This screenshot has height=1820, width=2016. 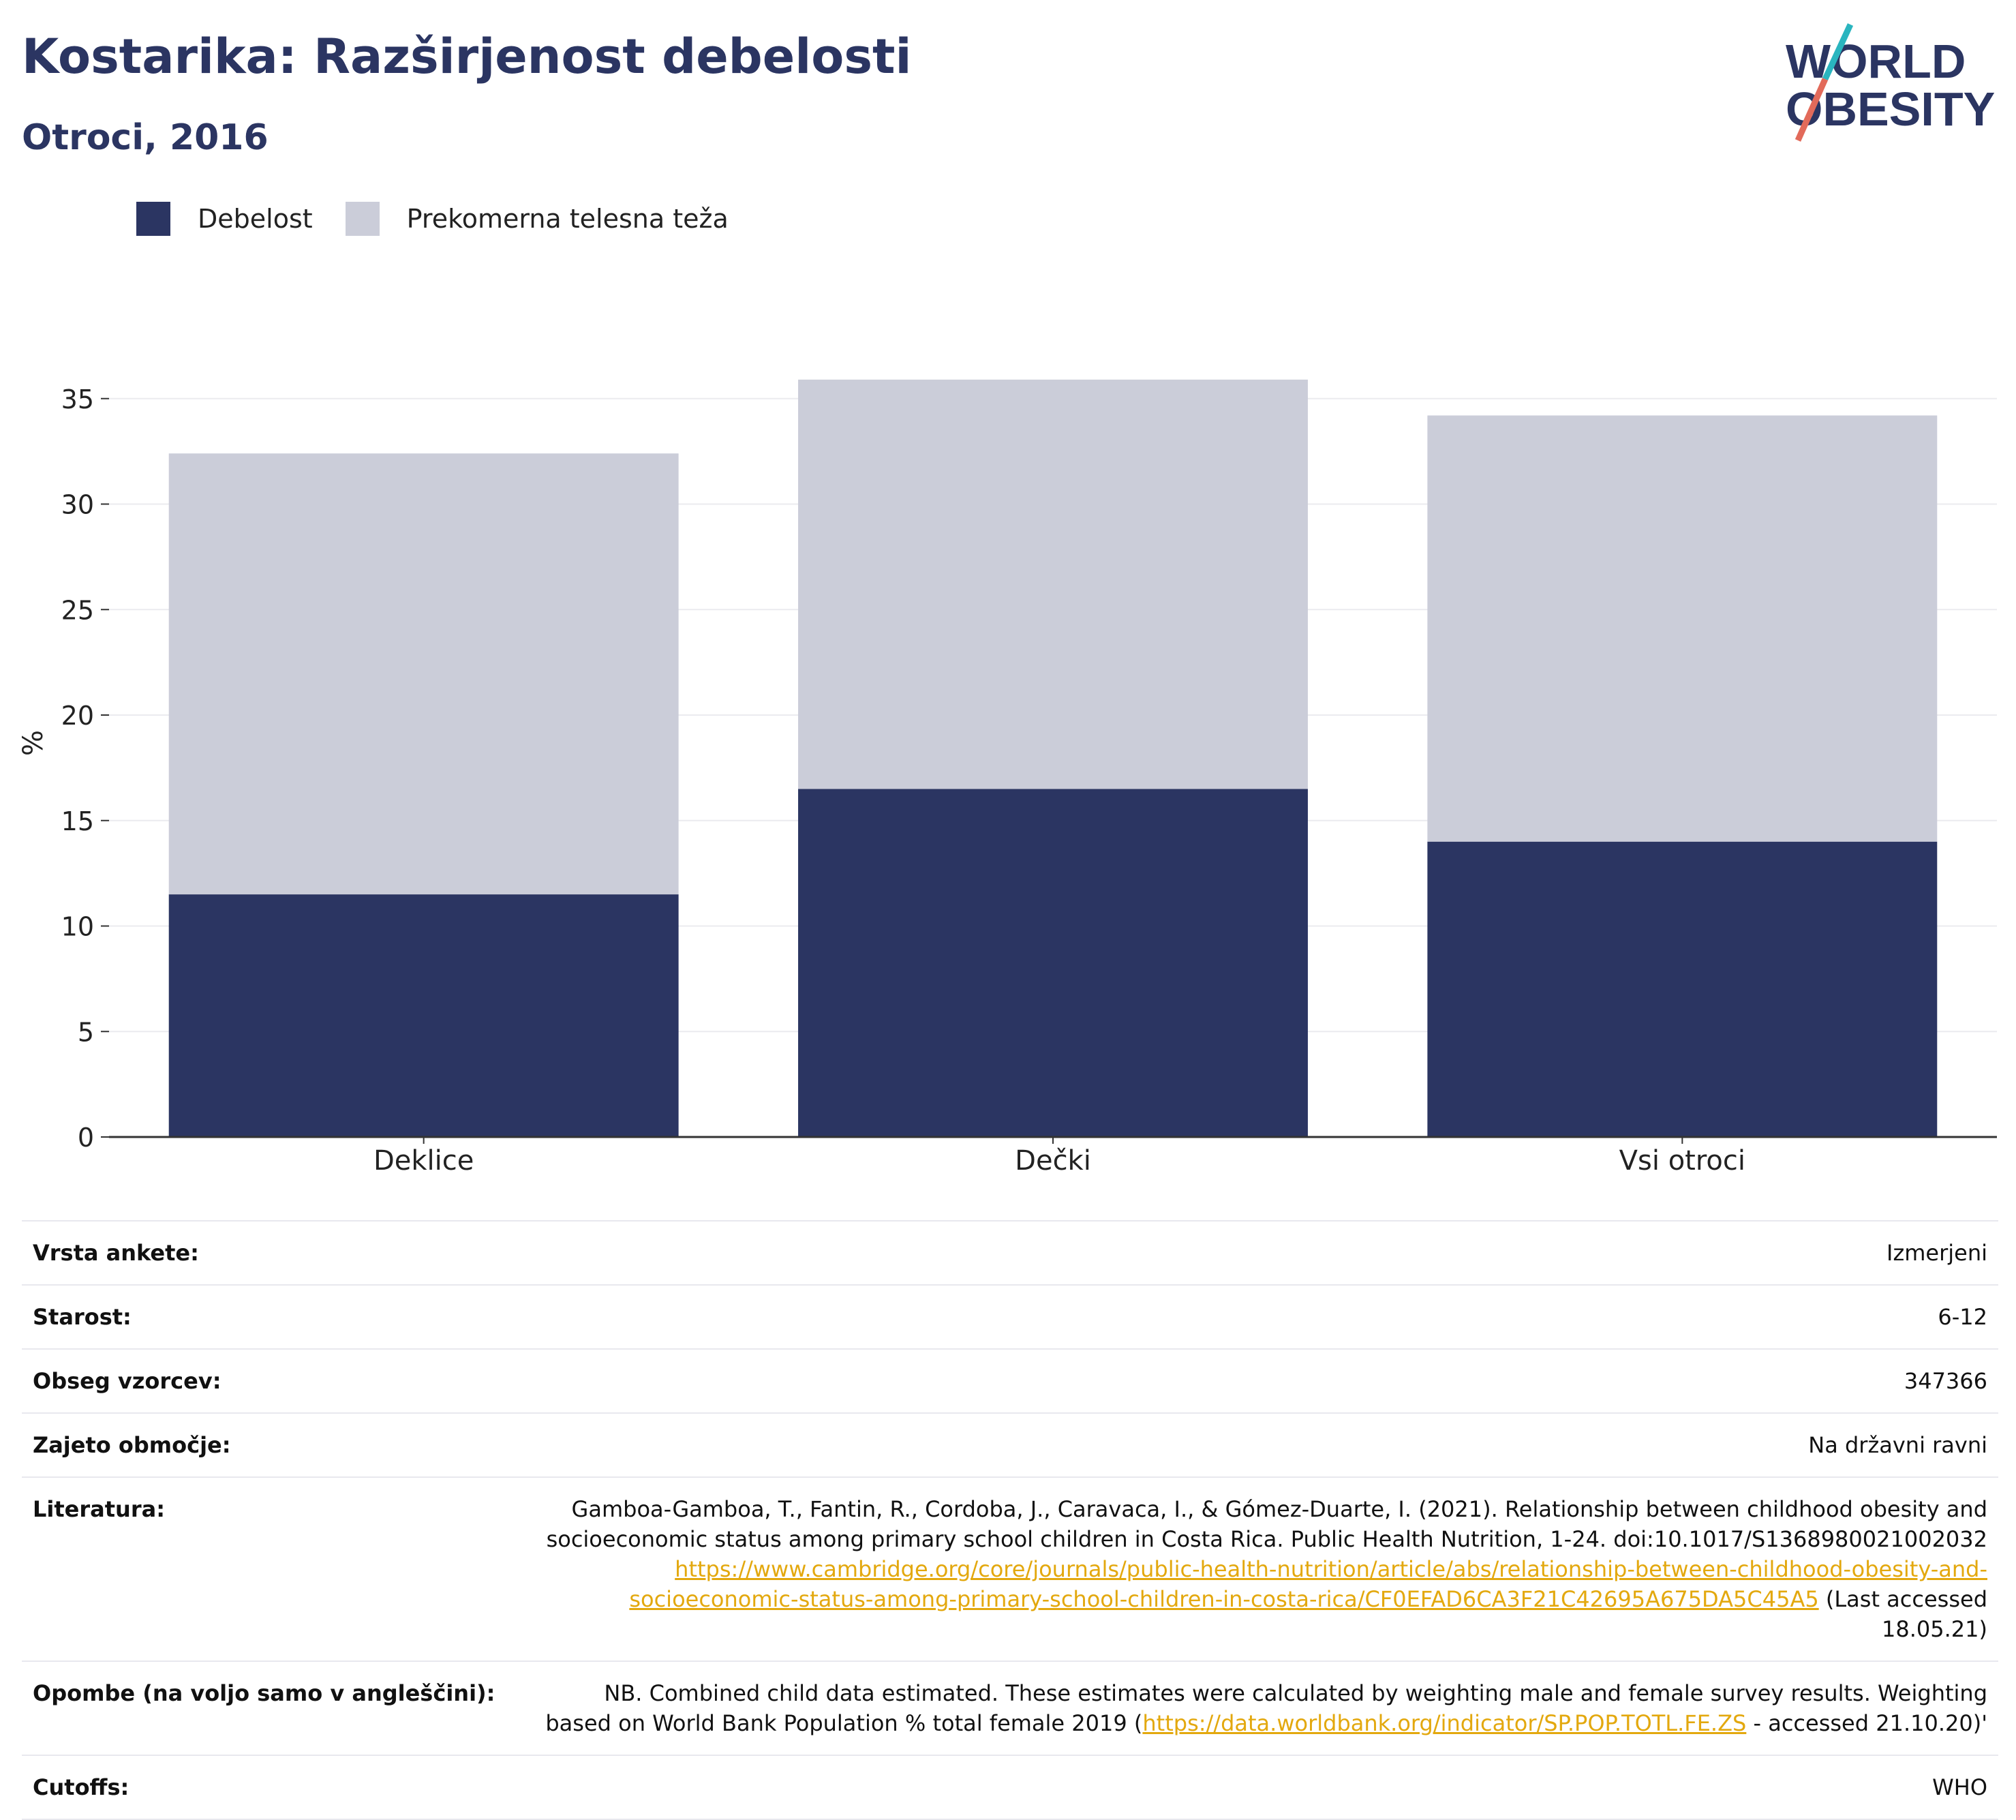 I want to click on legend-item-obesity: Debelost, so click(x=224, y=219).